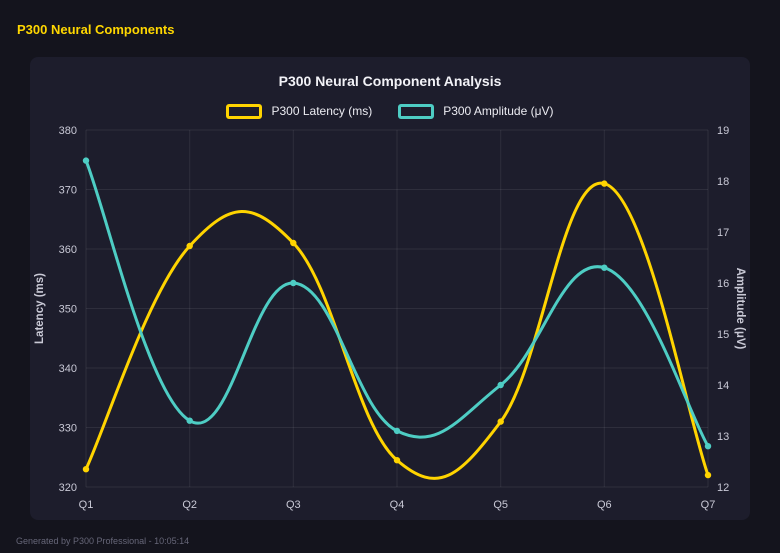 This screenshot has height=553, width=780. Describe the element at coordinates (500, 505) in the screenshot. I see `svg-text: Q5` at that location.